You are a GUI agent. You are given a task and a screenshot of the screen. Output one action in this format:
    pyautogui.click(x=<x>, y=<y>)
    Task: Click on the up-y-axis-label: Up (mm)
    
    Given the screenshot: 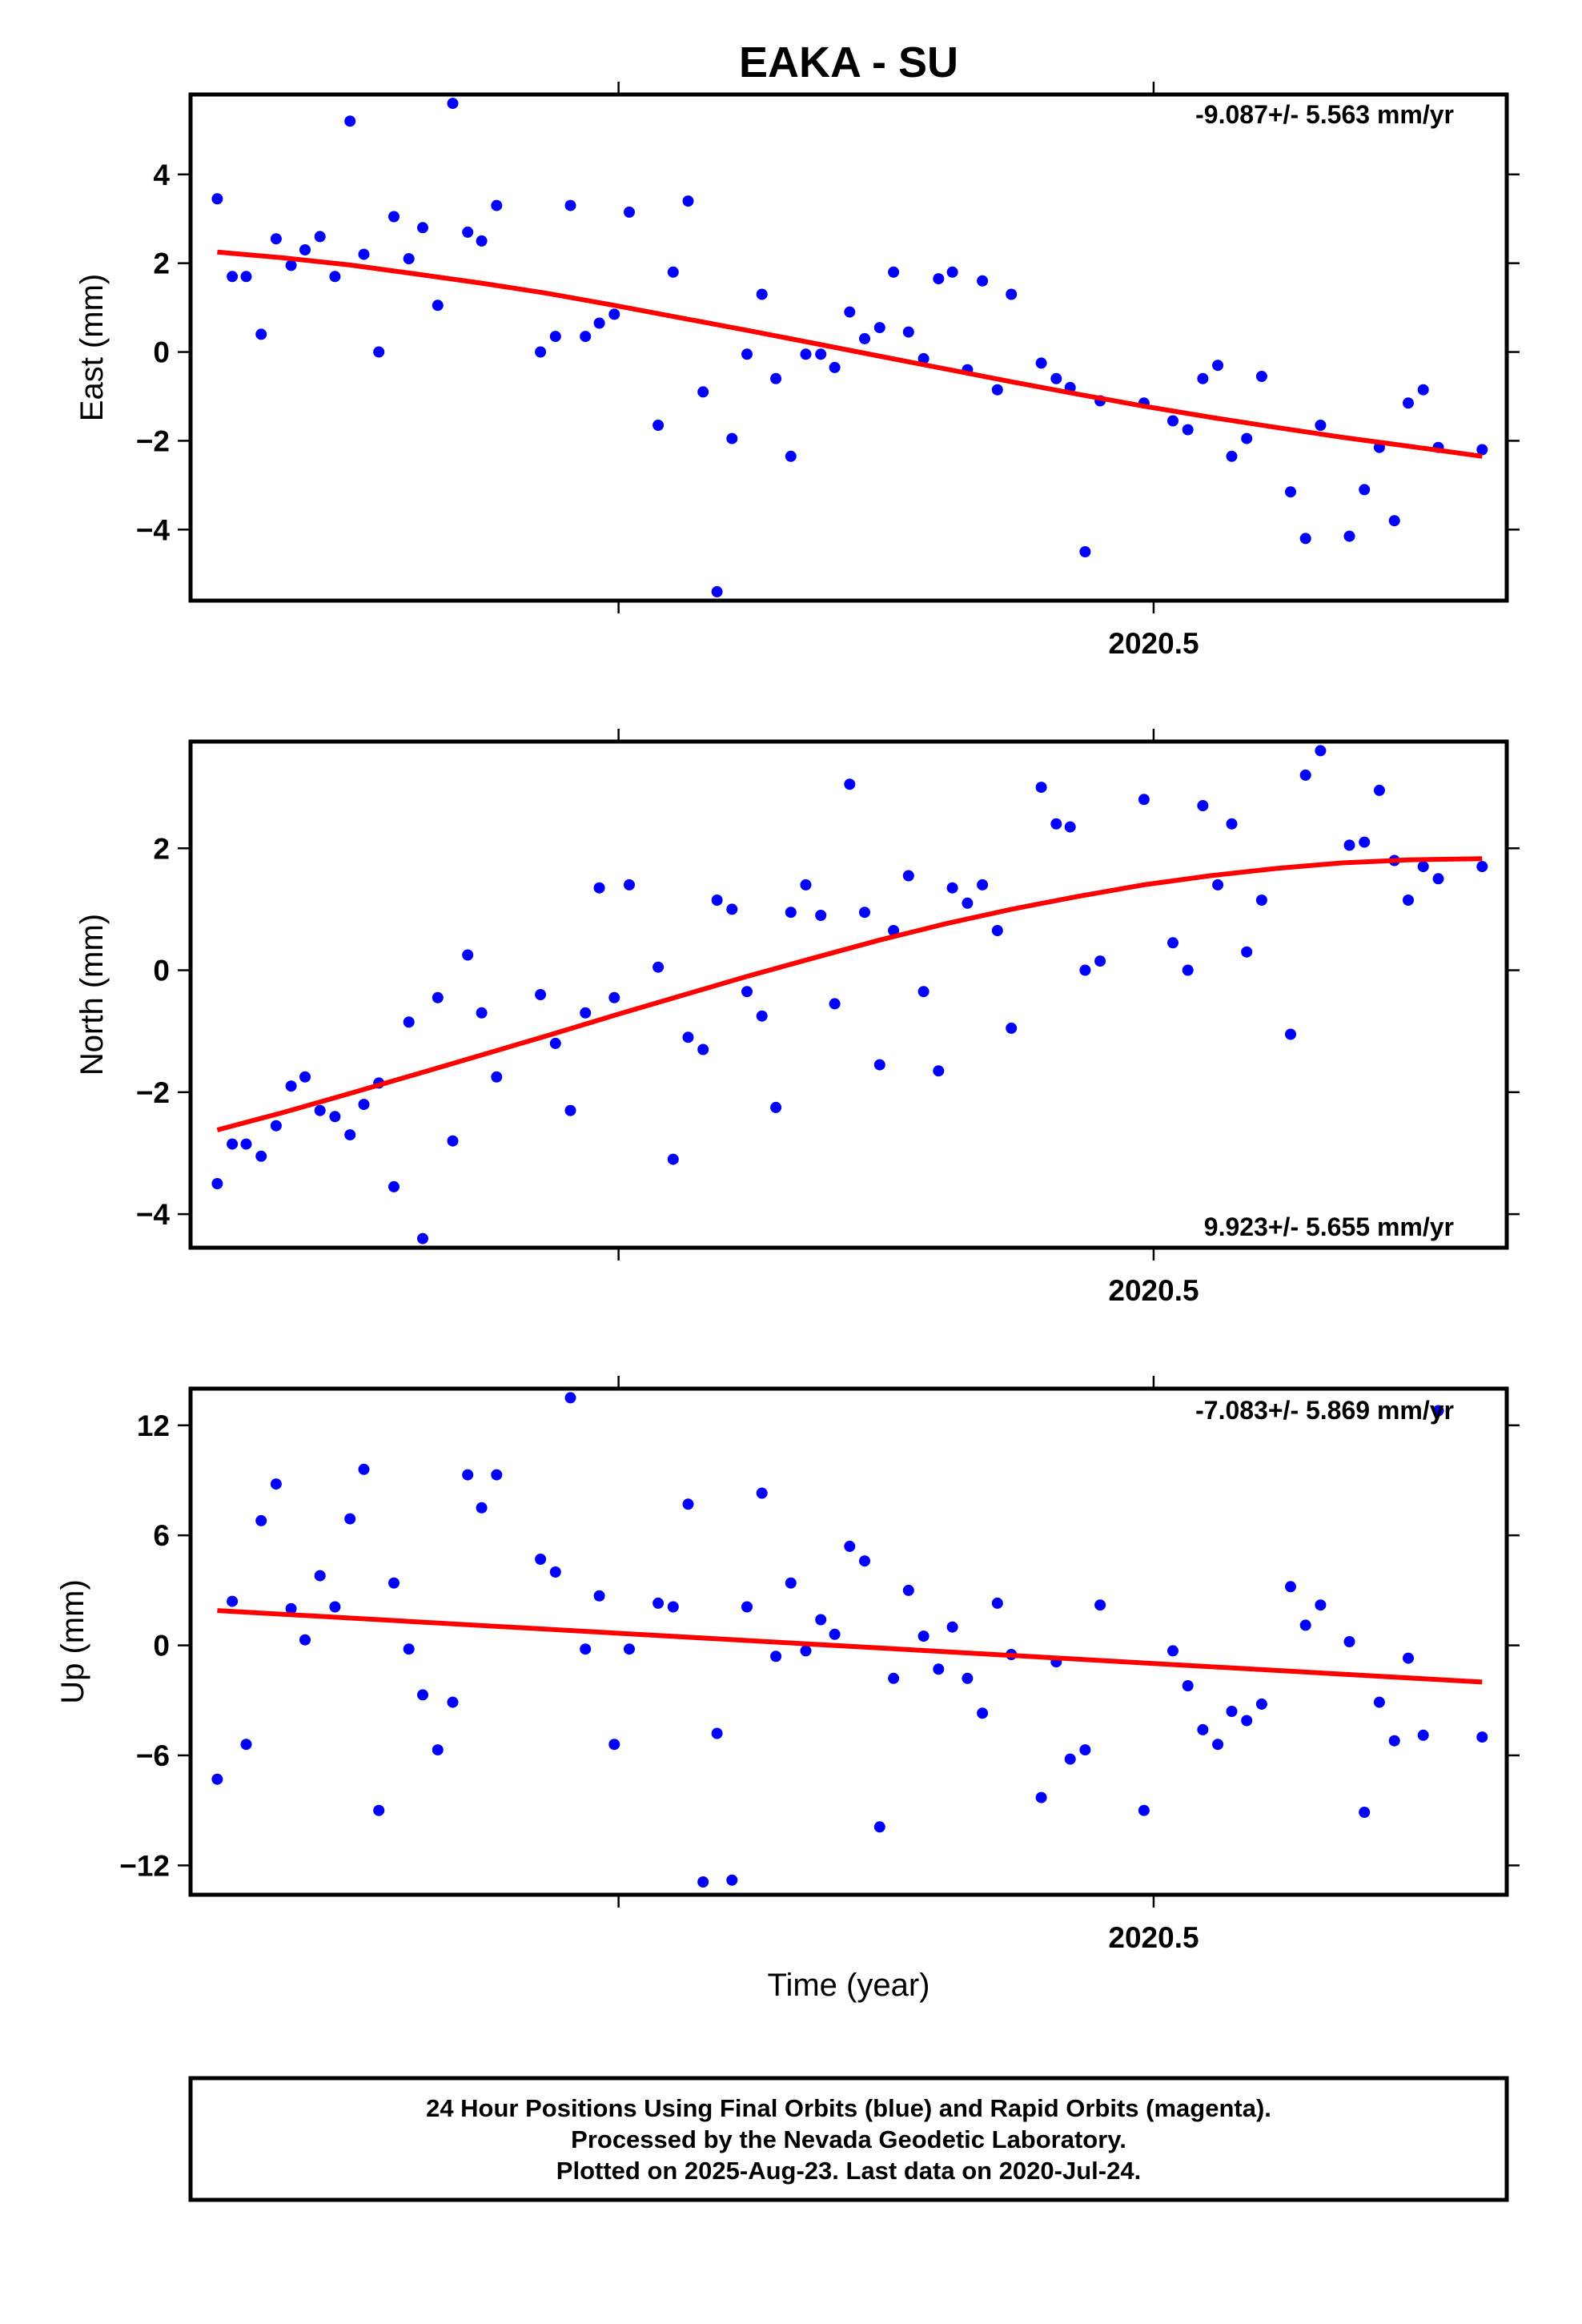 What is the action you would take?
    pyautogui.click(x=72, y=1642)
    